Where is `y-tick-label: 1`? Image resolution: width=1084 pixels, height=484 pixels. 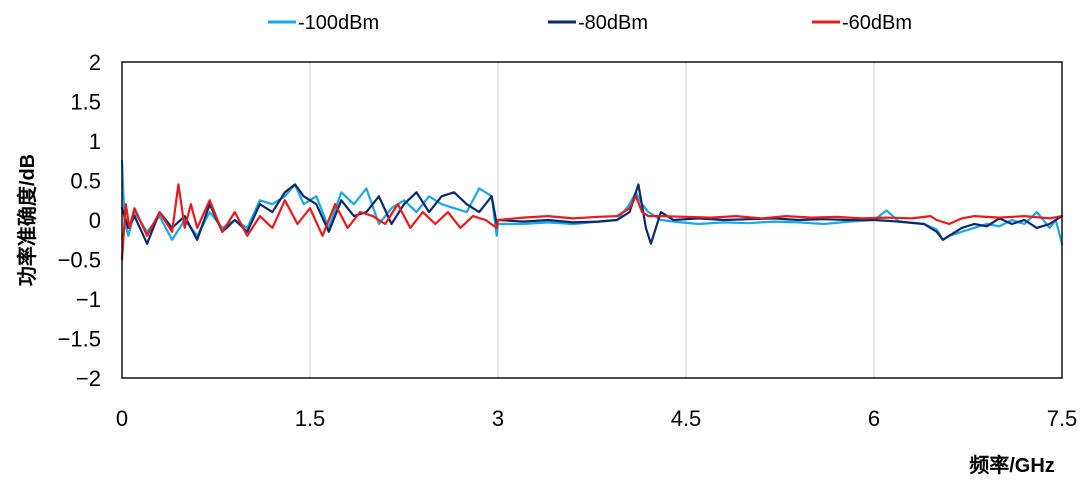 y-tick-label: 1 is located at coordinates (95, 141).